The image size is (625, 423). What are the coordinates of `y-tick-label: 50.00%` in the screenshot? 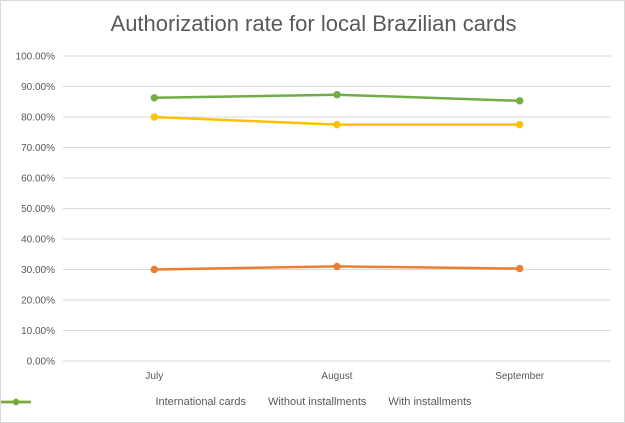 It's located at (38, 209).